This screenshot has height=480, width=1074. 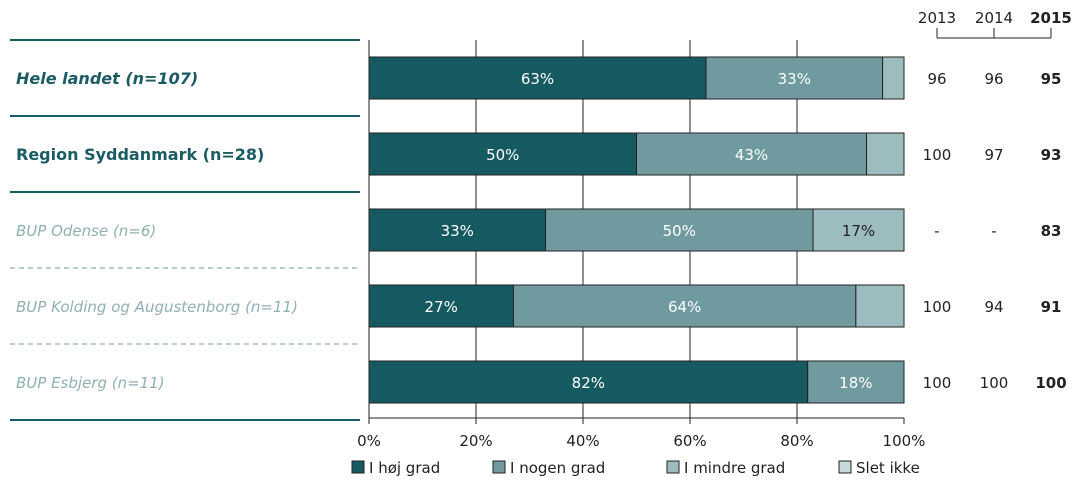 What do you see at coordinates (140, 154) in the screenshot?
I see `row-label: Region Syddanmark (n=28)` at bounding box center [140, 154].